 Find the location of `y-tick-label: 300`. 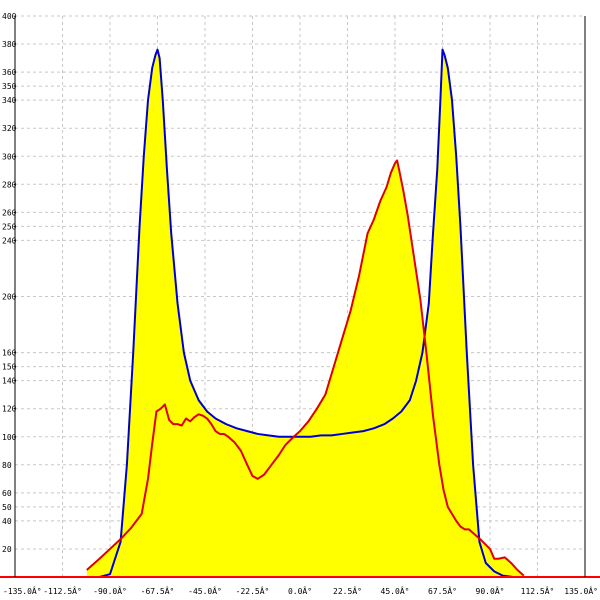

y-tick-label: 300 is located at coordinates (9, 156).